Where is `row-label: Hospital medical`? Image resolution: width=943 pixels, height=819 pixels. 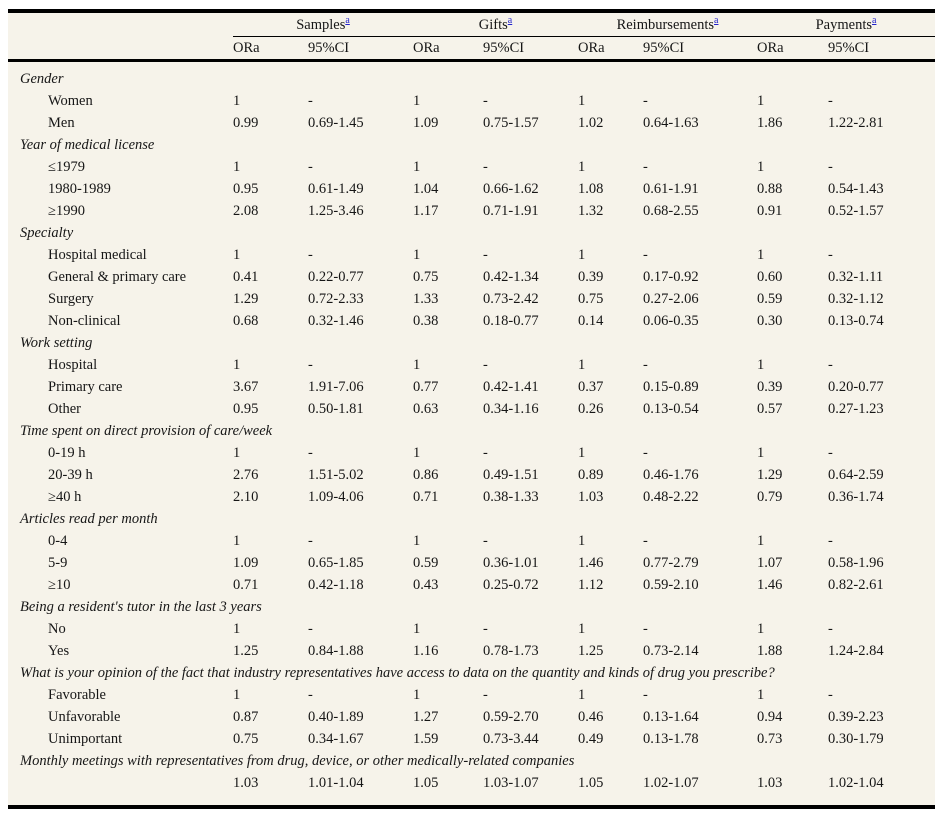 row-label: Hospital medical is located at coordinates (97, 255).